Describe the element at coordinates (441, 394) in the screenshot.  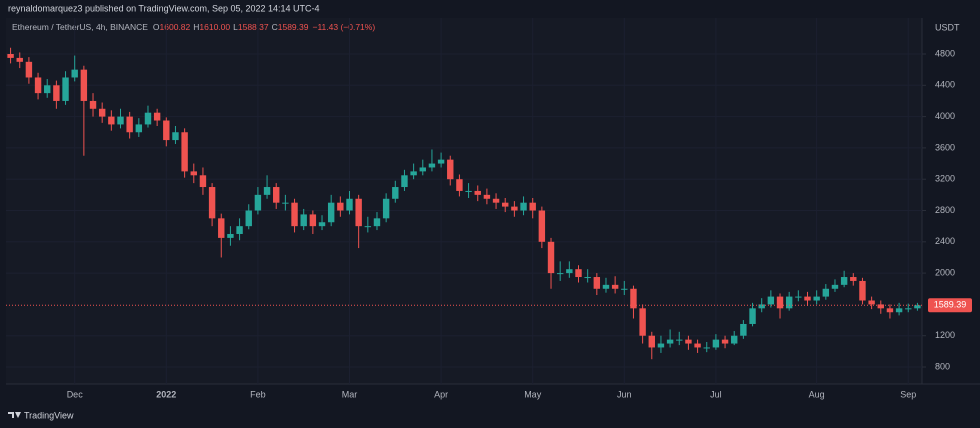
I see `x-tick-label: Apr` at that location.